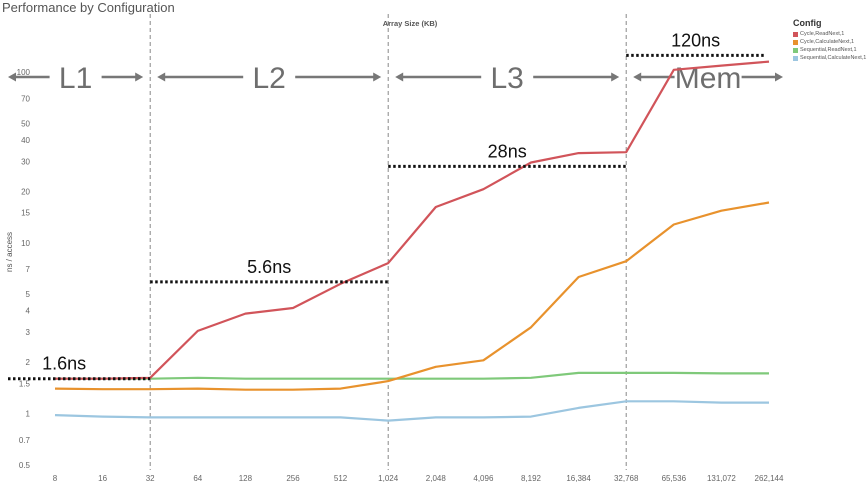 This screenshot has height=490, width=868. I want to click on legend-title: Config, so click(807, 23).